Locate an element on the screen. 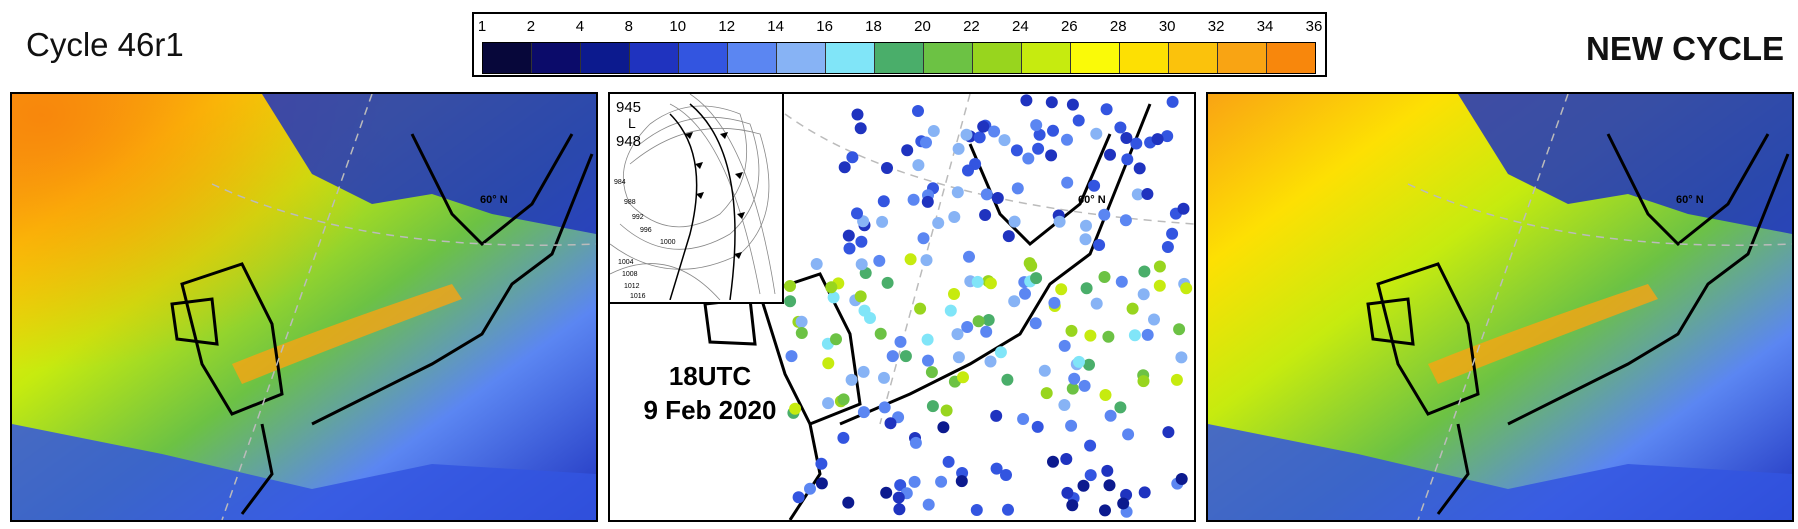 This screenshot has width=1798, height=529. inset-low-marker: L is located at coordinates (632, 123).